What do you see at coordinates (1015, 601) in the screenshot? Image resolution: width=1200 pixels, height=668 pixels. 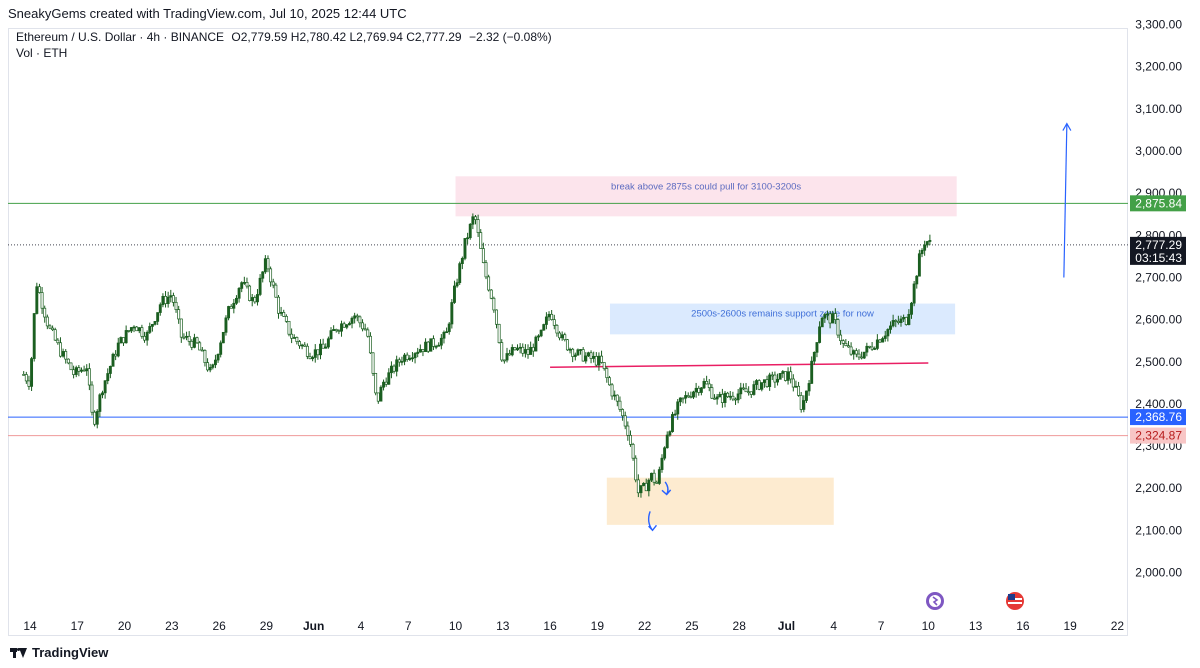 I see `us-flag-icon` at bounding box center [1015, 601].